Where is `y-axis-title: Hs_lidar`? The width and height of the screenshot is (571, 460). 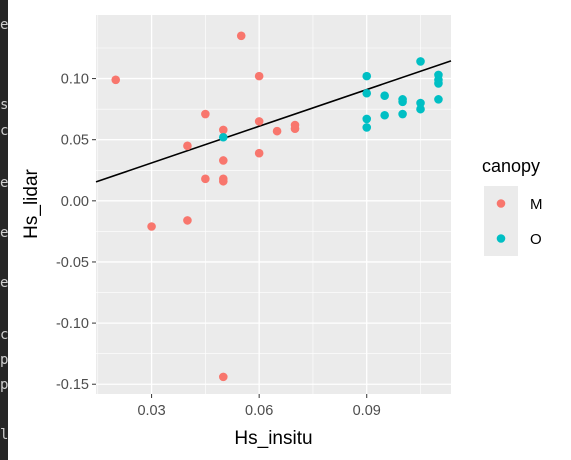 y-axis-title: Hs_lidar is located at coordinates (31, 203).